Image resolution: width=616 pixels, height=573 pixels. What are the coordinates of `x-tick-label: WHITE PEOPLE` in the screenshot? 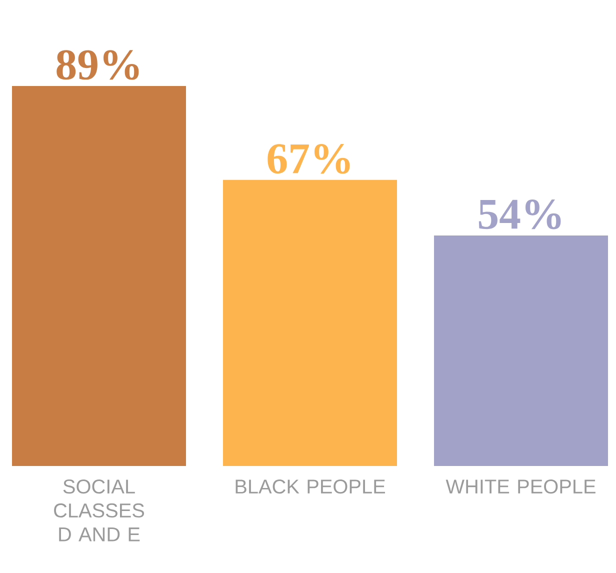 It's located at (521, 487).